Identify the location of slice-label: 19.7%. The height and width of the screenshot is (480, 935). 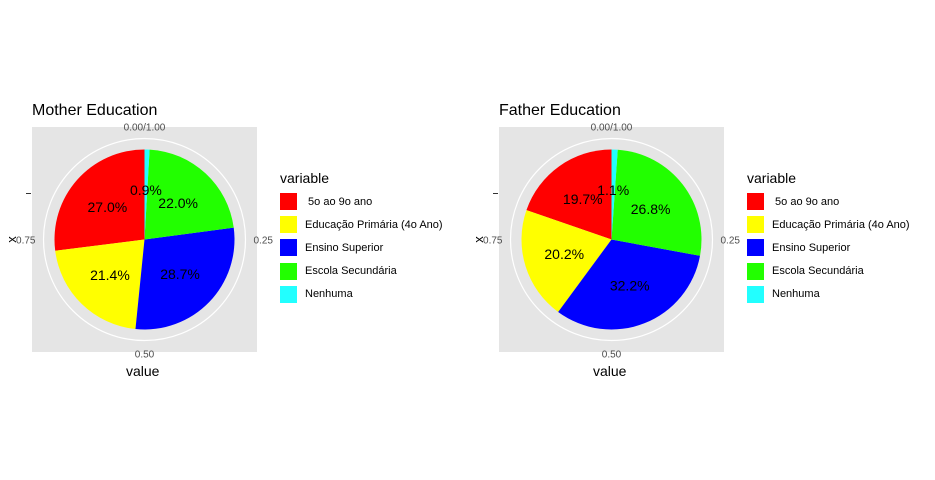
(583, 199).